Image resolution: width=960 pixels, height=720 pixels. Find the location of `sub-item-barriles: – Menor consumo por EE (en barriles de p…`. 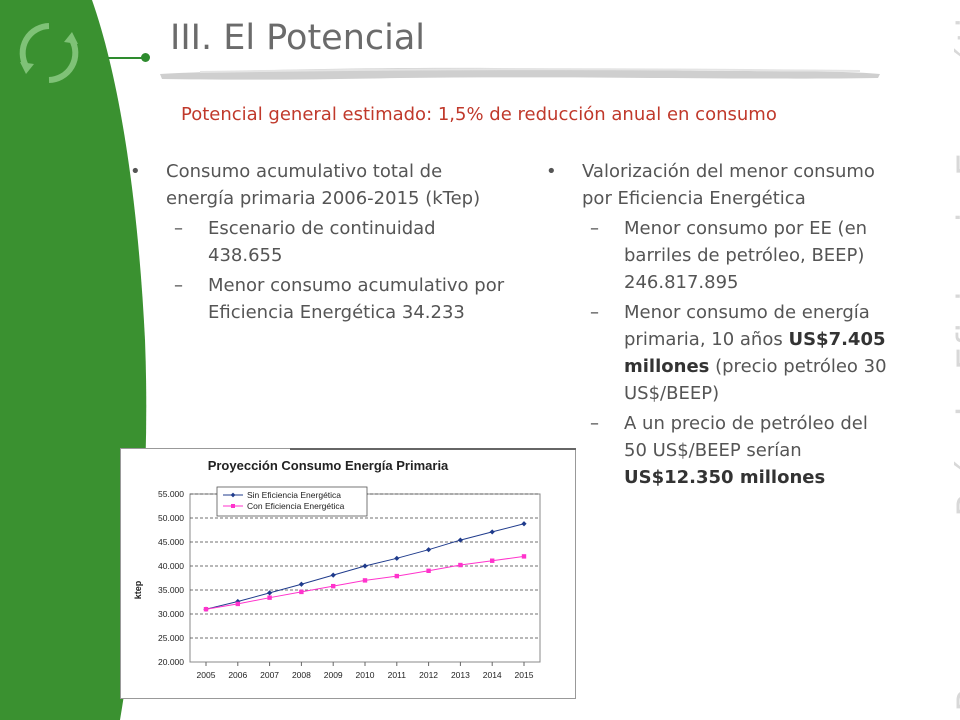

sub-item-barriles: – Menor consumo por EE (en barriles de p… is located at coordinates (721, 255).